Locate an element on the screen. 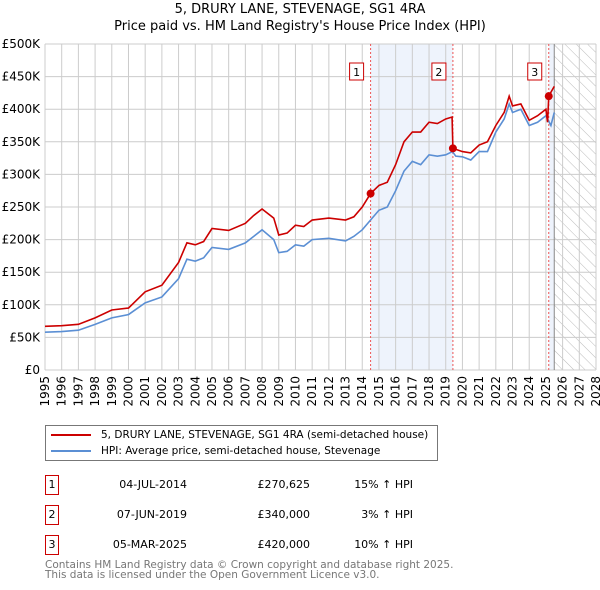  sale-date: 04-JUL-2014 is located at coordinates (153, 484).